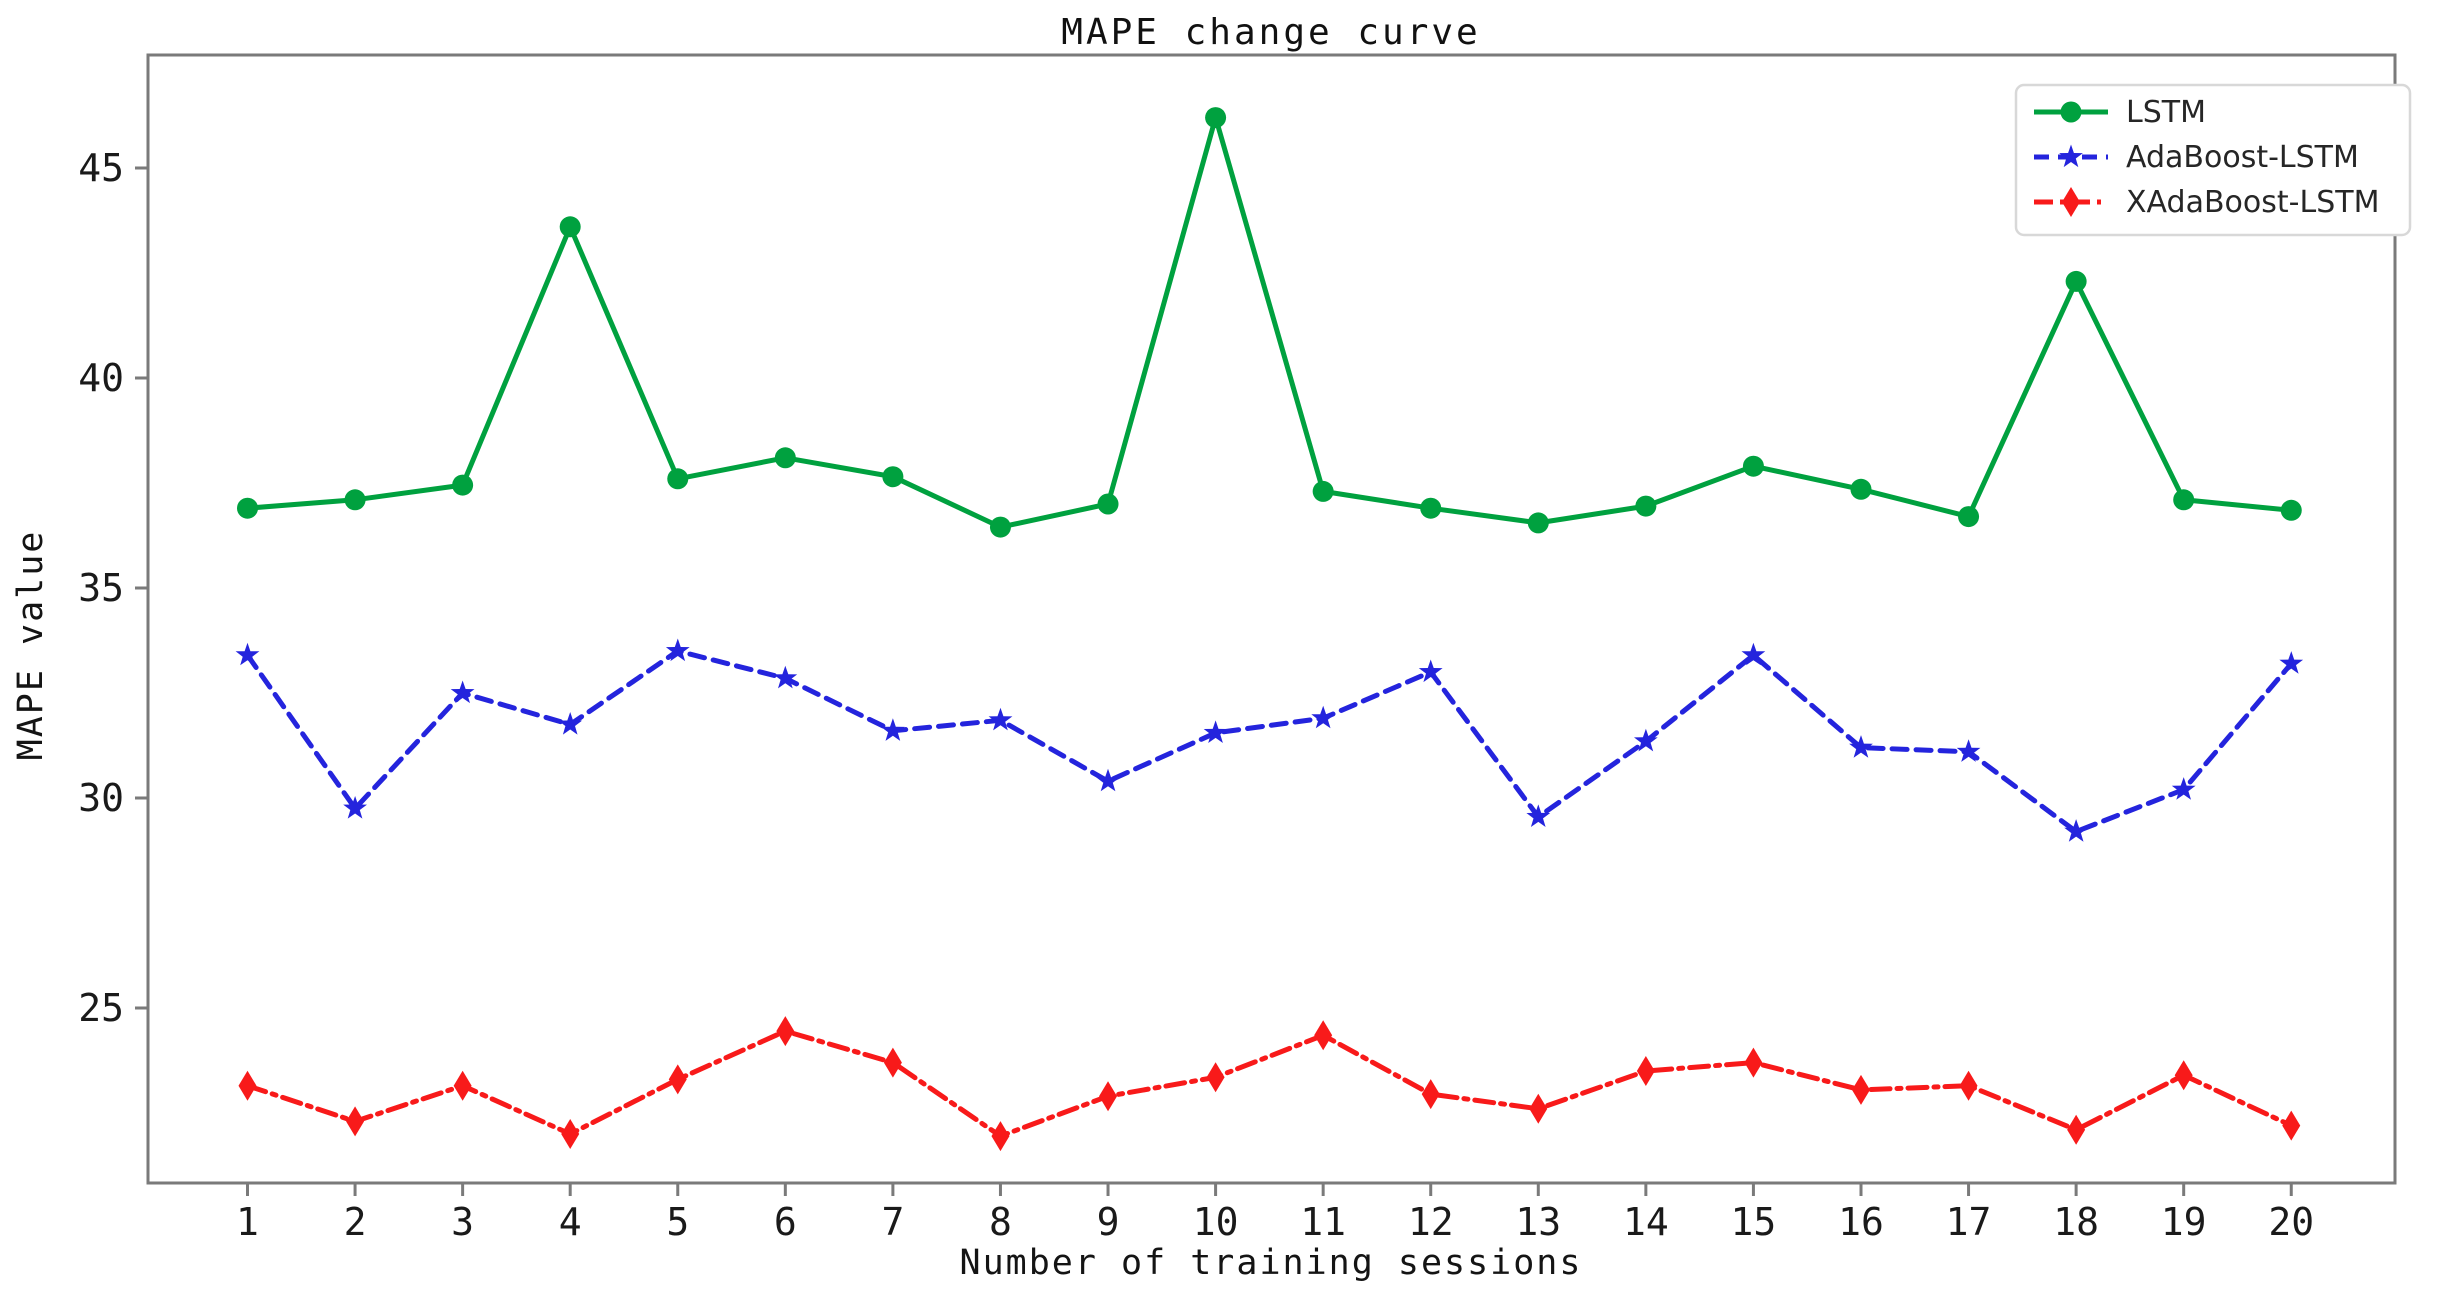 This screenshot has width=2444, height=1299. I want to click on legend-label: LSTM, so click(2166, 112).